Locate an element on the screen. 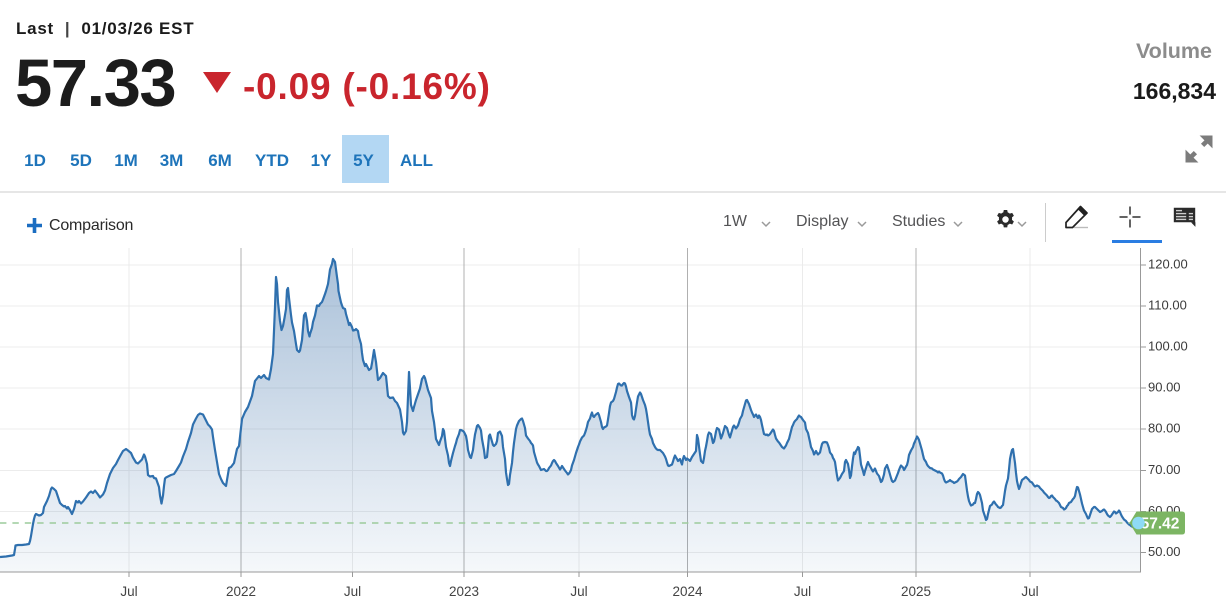 The height and width of the screenshot is (610, 1226). svg-text: 80.00 is located at coordinates (1164, 428).